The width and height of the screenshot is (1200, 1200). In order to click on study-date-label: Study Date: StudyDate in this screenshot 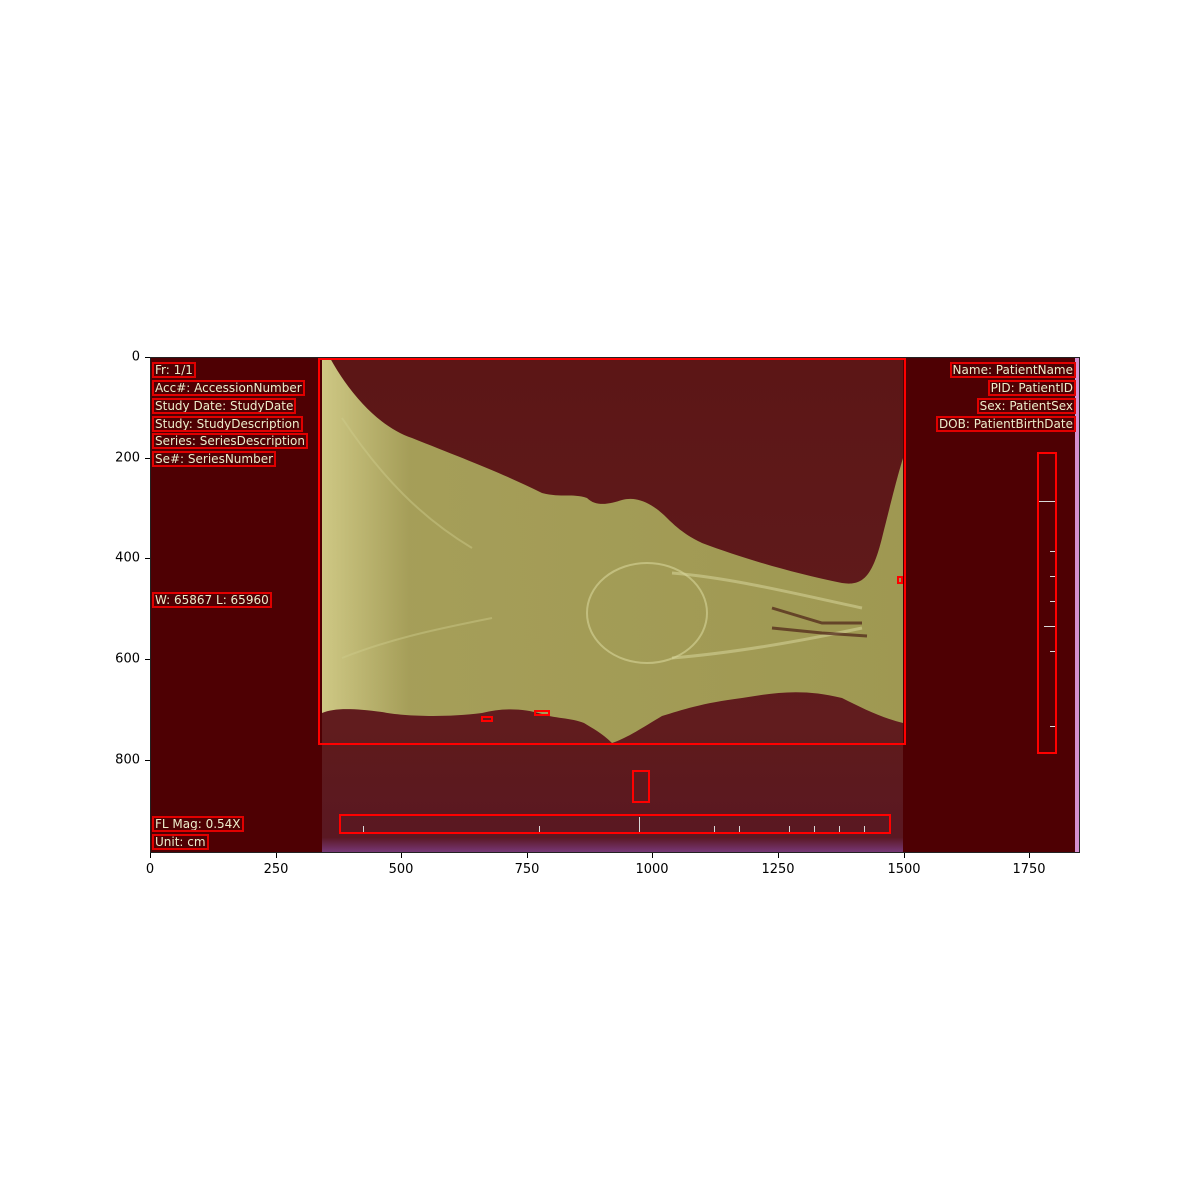, I will do `click(224, 406)`.